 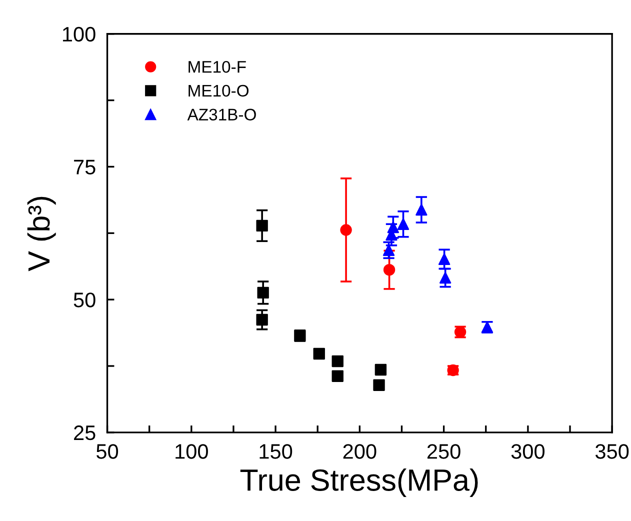 What do you see at coordinates (41, 234) in the screenshot?
I see `y-axis-title: V (b³)` at bounding box center [41, 234].